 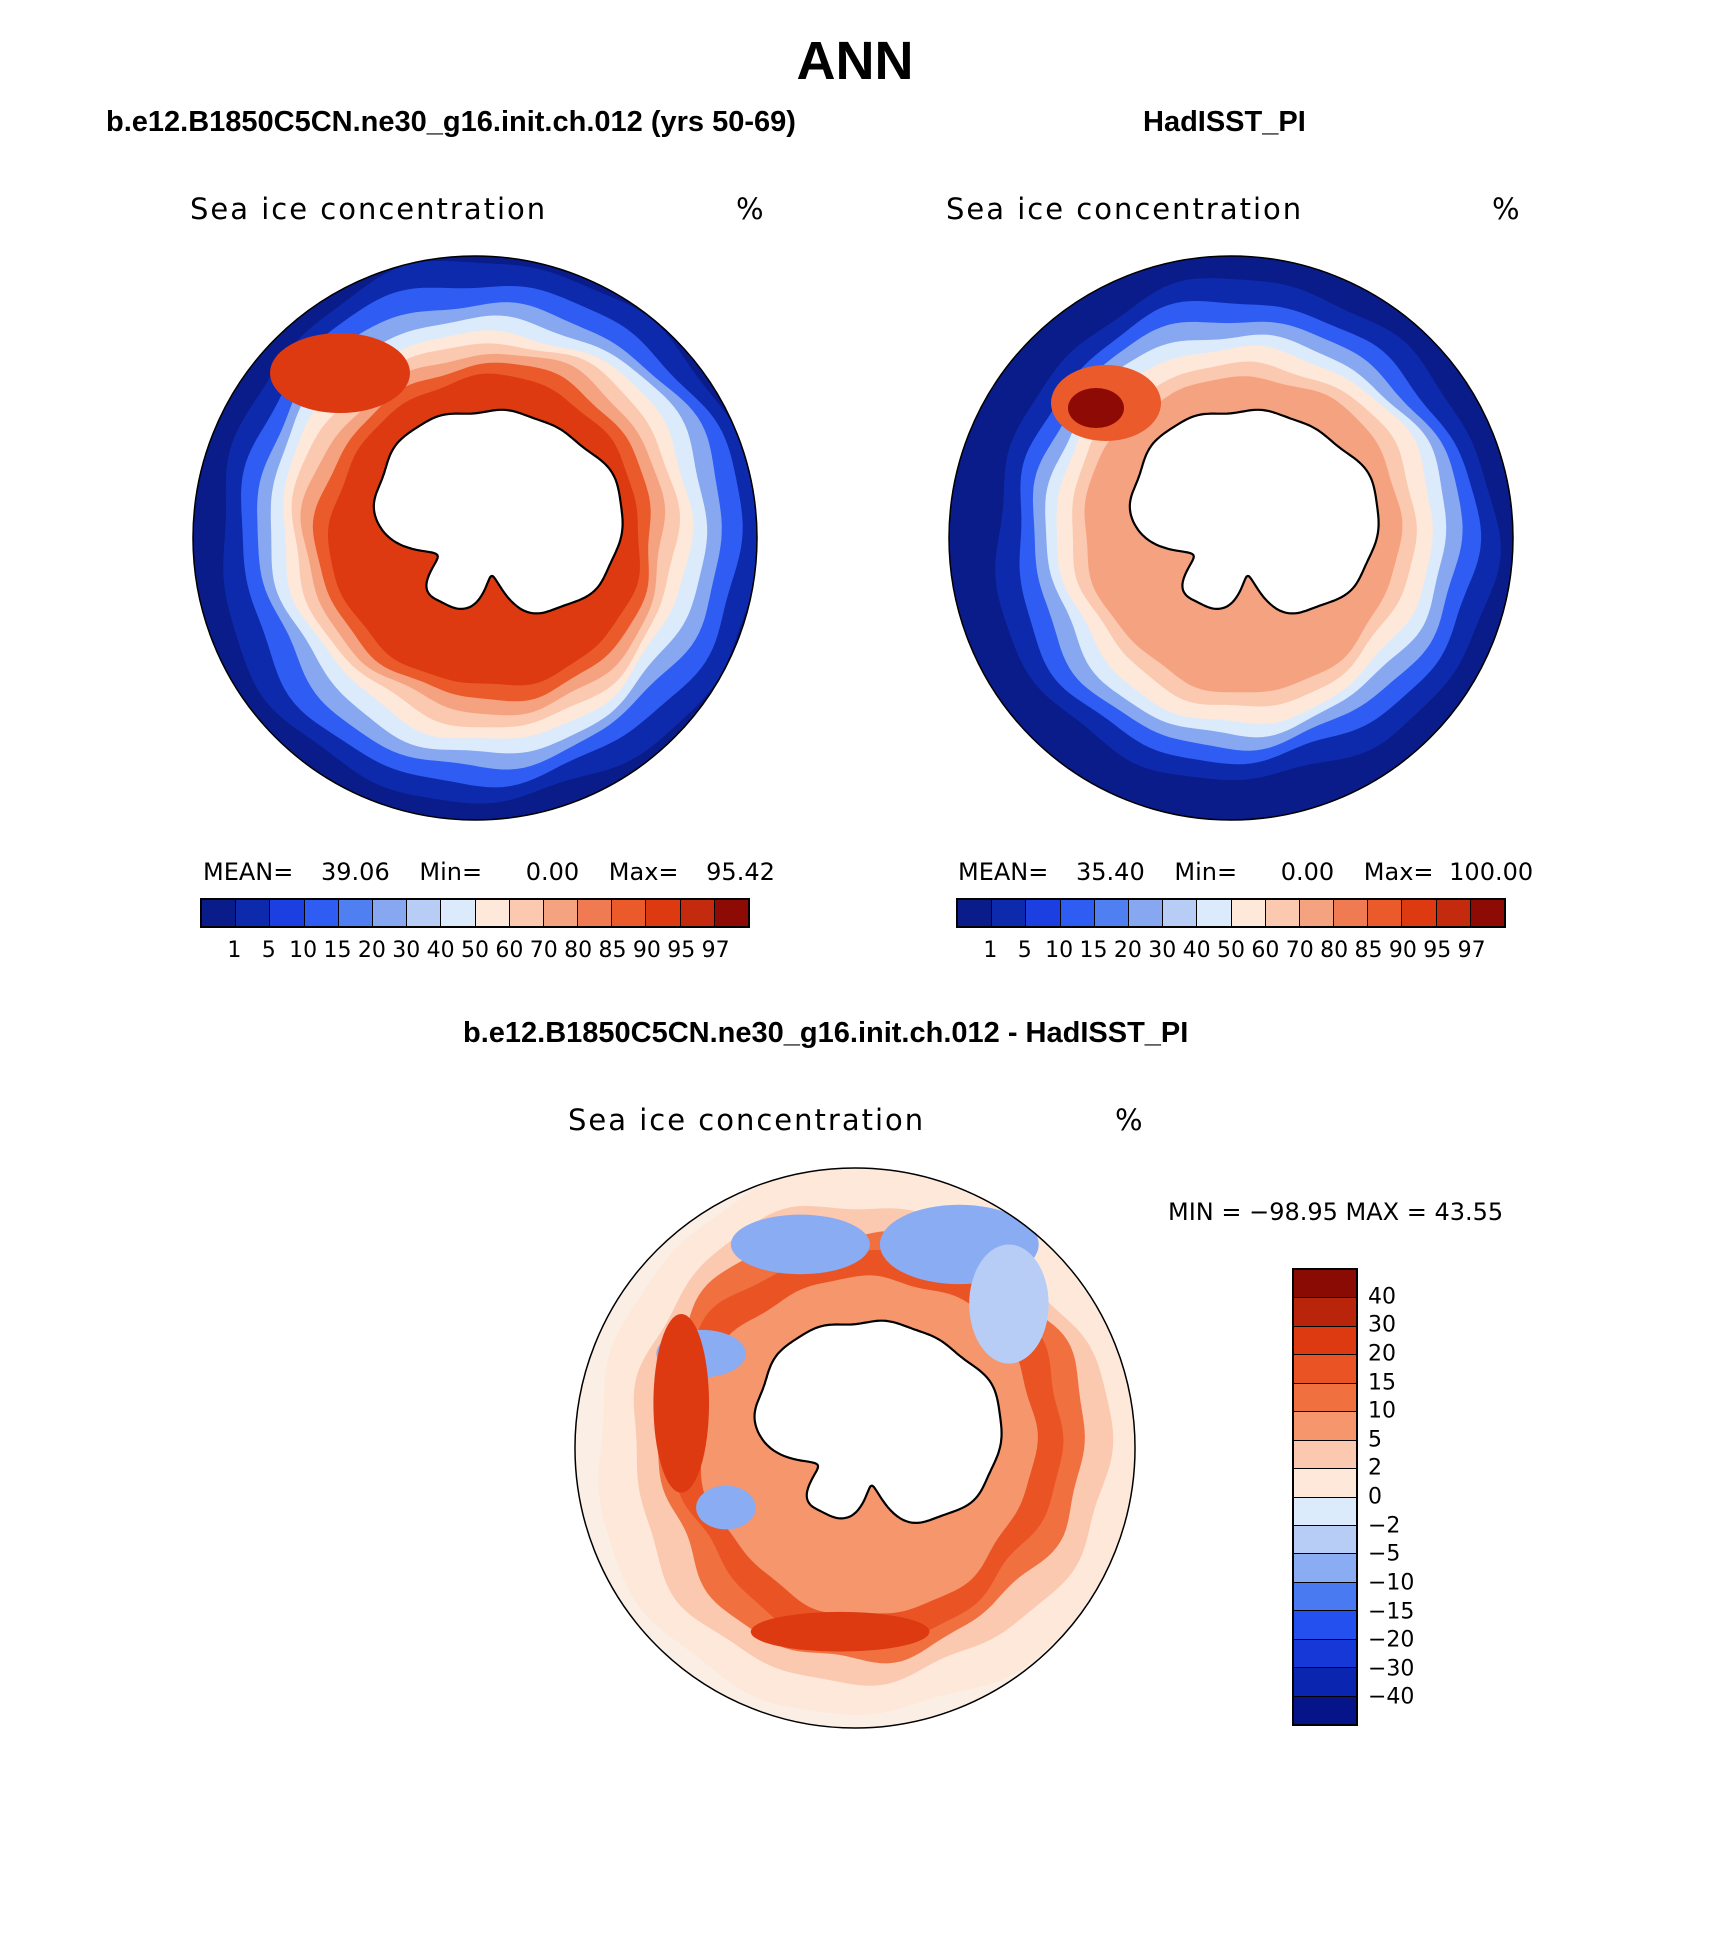 I want to click on colorbar-label: 85, so click(x=612, y=950).